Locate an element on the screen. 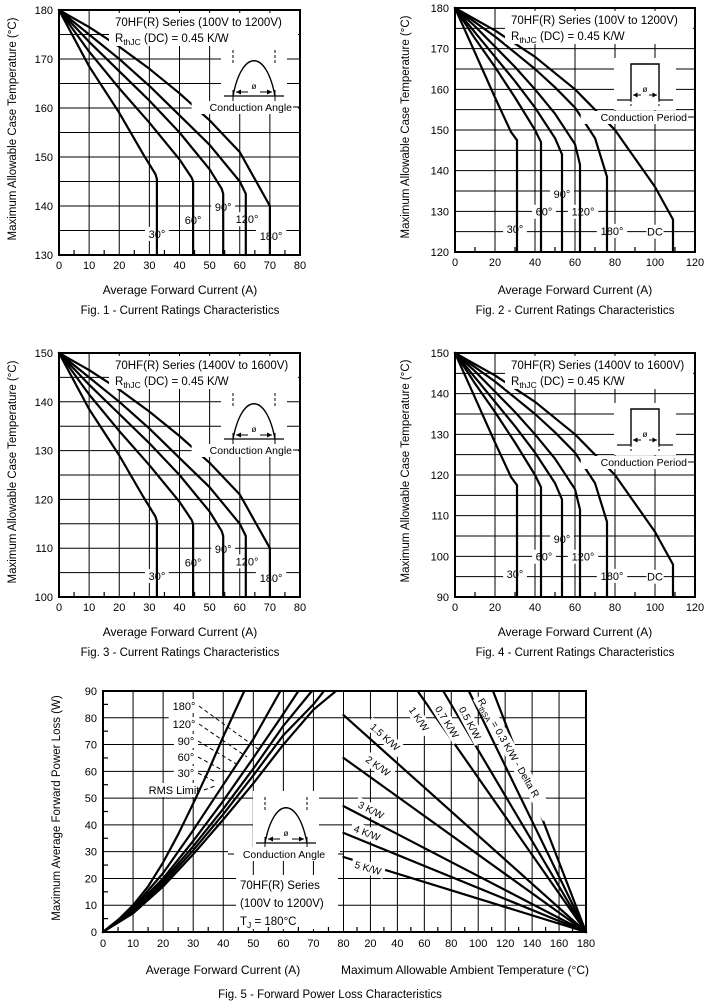 The height and width of the screenshot is (1007, 717). fig4-axes: 0 20 40 60 80 100 120 90 100 110 120 130 140 150 is located at coordinates (568, 481).